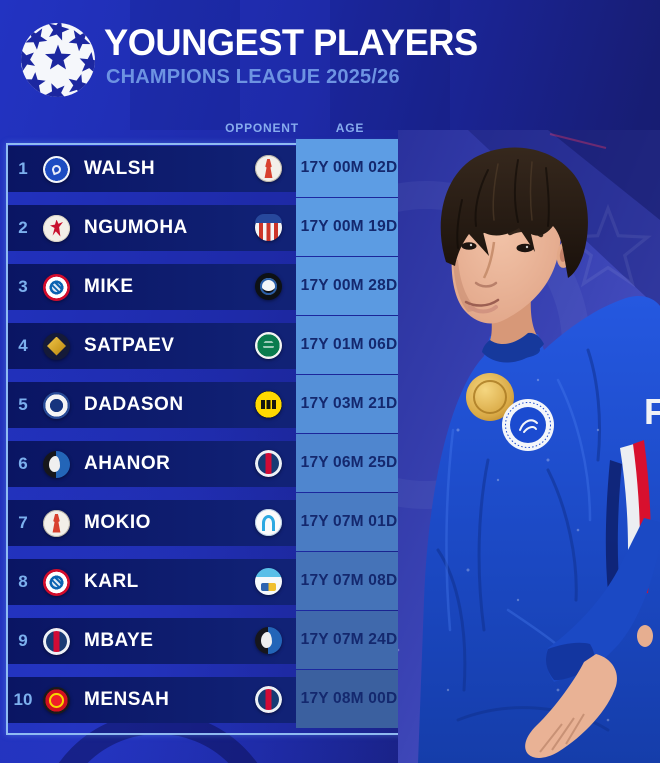 The image size is (660, 763). Describe the element at coordinates (268, 581) in the screenshot. I see `pafos-club-badge-icon` at that location.